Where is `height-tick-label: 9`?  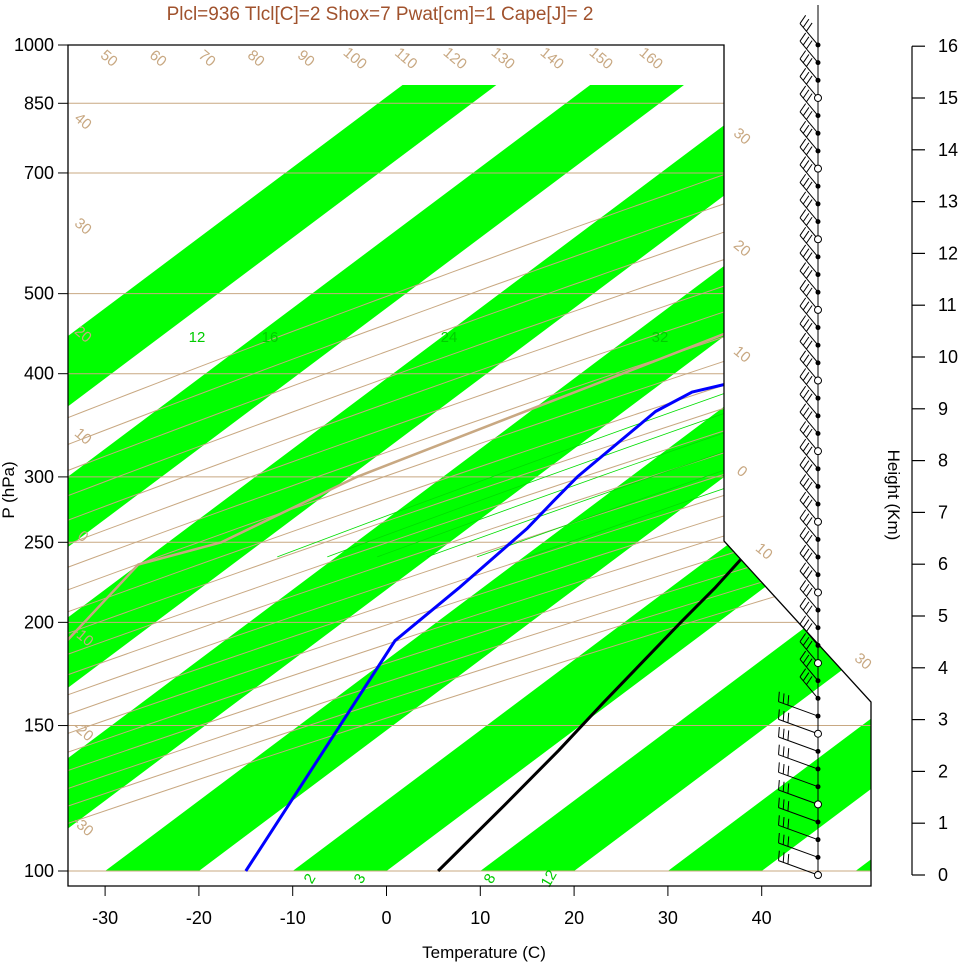
height-tick-label: 9 is located at coordinates (943, 409).